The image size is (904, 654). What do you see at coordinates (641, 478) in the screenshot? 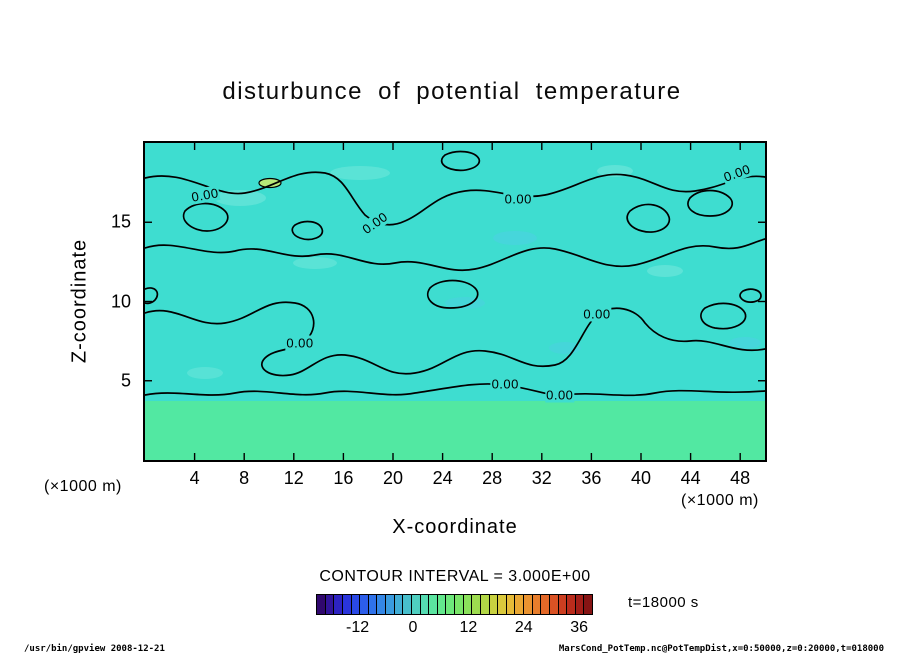
I see `x-tick-label: 40` at bounding box center [641, 478].